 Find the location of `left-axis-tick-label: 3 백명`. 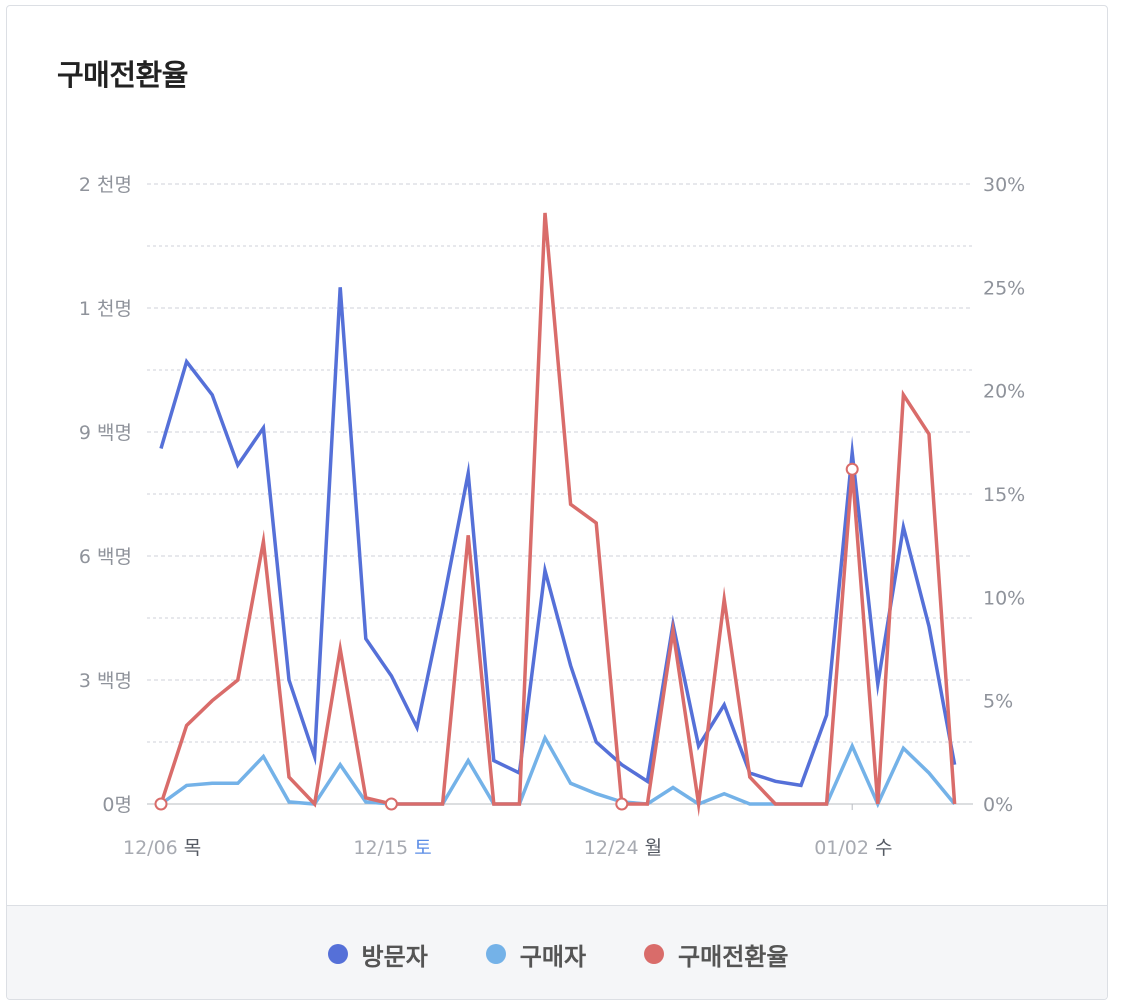

left-axis-tick-label: 3 백명 is located at coordinates (105, 681).